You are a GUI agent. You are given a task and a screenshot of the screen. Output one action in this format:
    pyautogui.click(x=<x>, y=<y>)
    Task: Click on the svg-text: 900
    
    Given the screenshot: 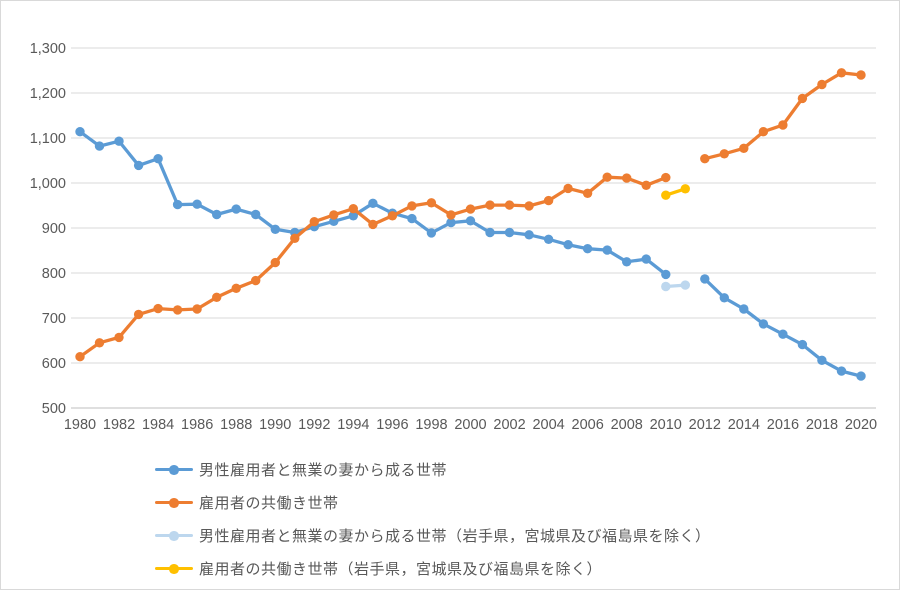 What is the action you would take?
    pyautogui.click(x=54, y=229)
    